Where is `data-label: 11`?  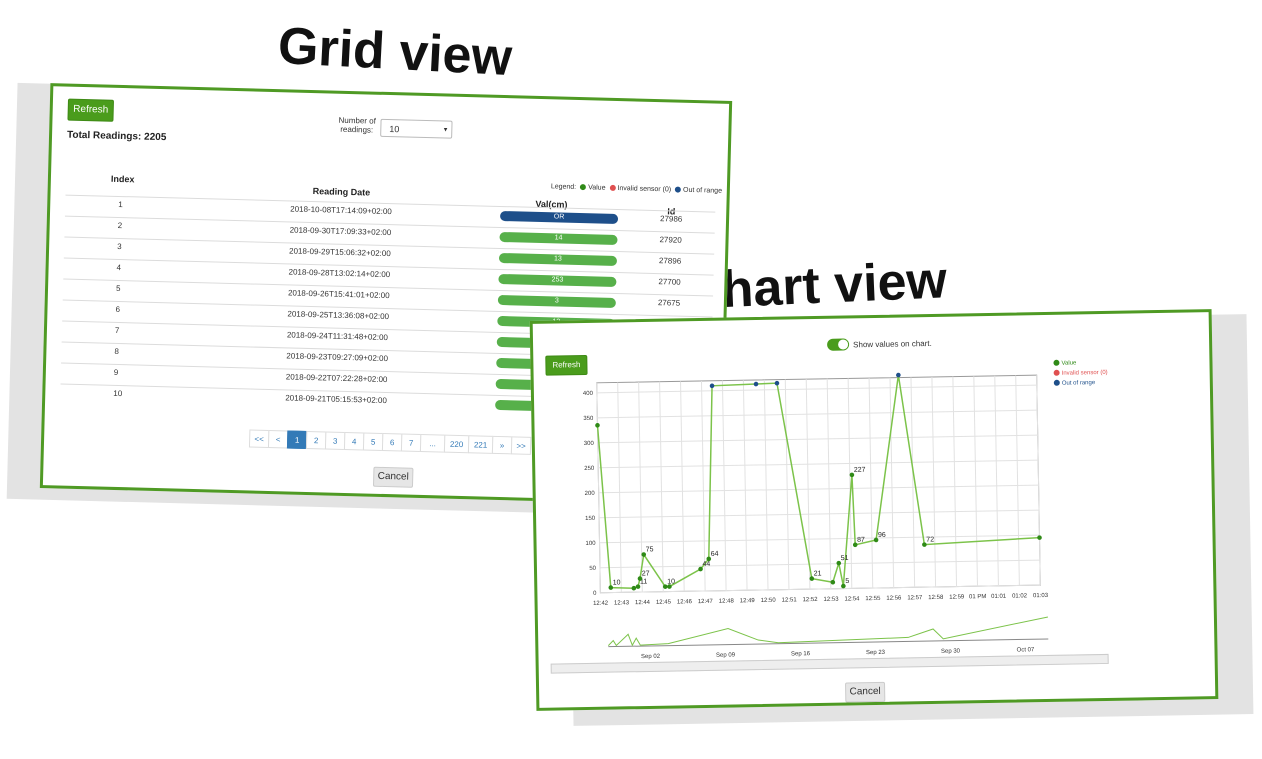 data-label: 11 is located at coordinates (643, 581).